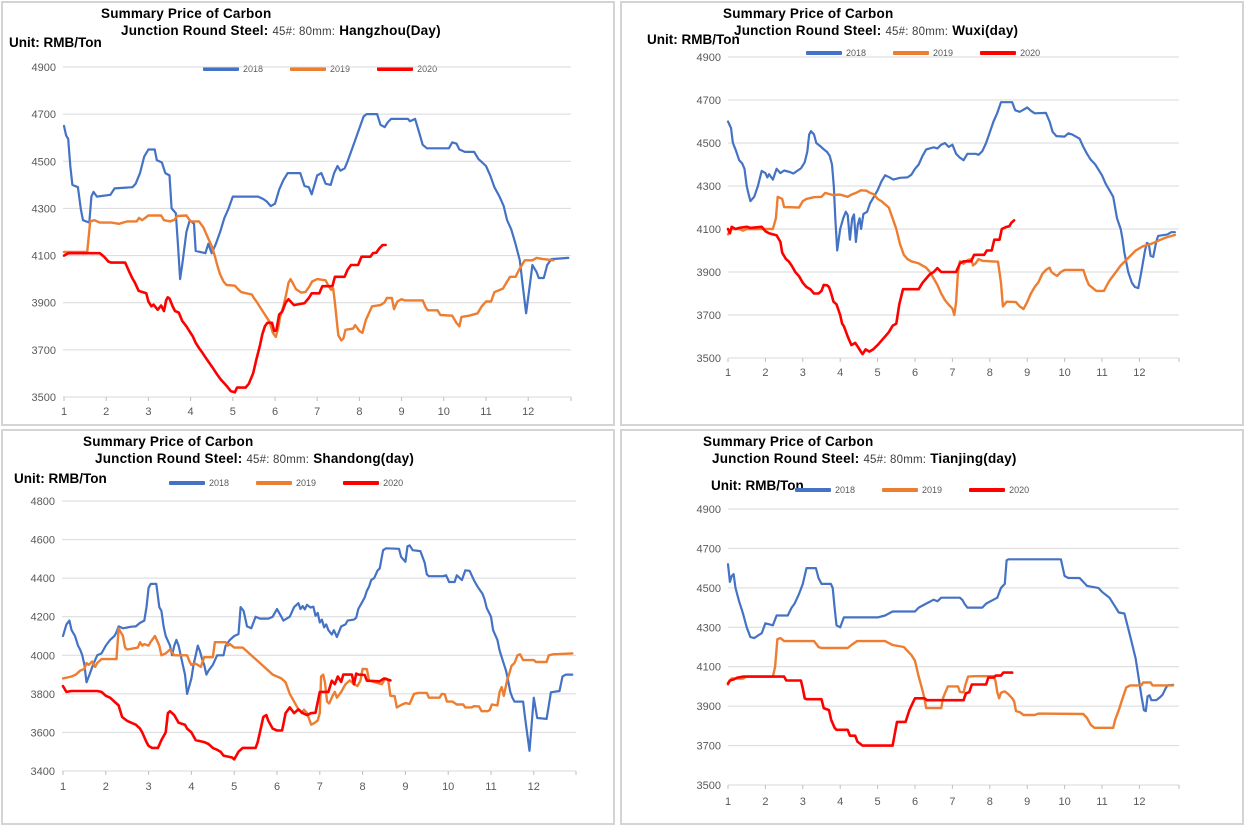  What do you see at coordinates (43, 772) in the screenshot?
I see `y-axis-label: 3400` at bounding box center [43, 772].